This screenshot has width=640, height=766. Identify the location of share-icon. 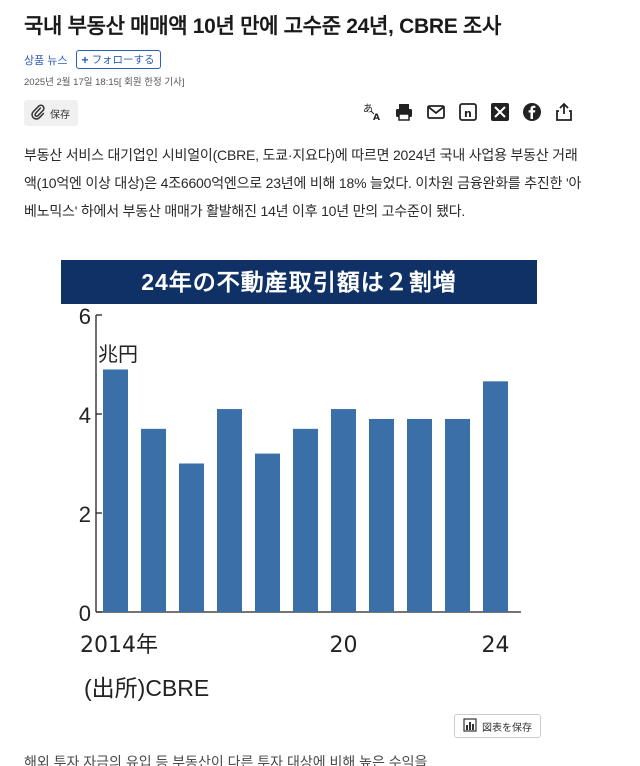
(564, 112).